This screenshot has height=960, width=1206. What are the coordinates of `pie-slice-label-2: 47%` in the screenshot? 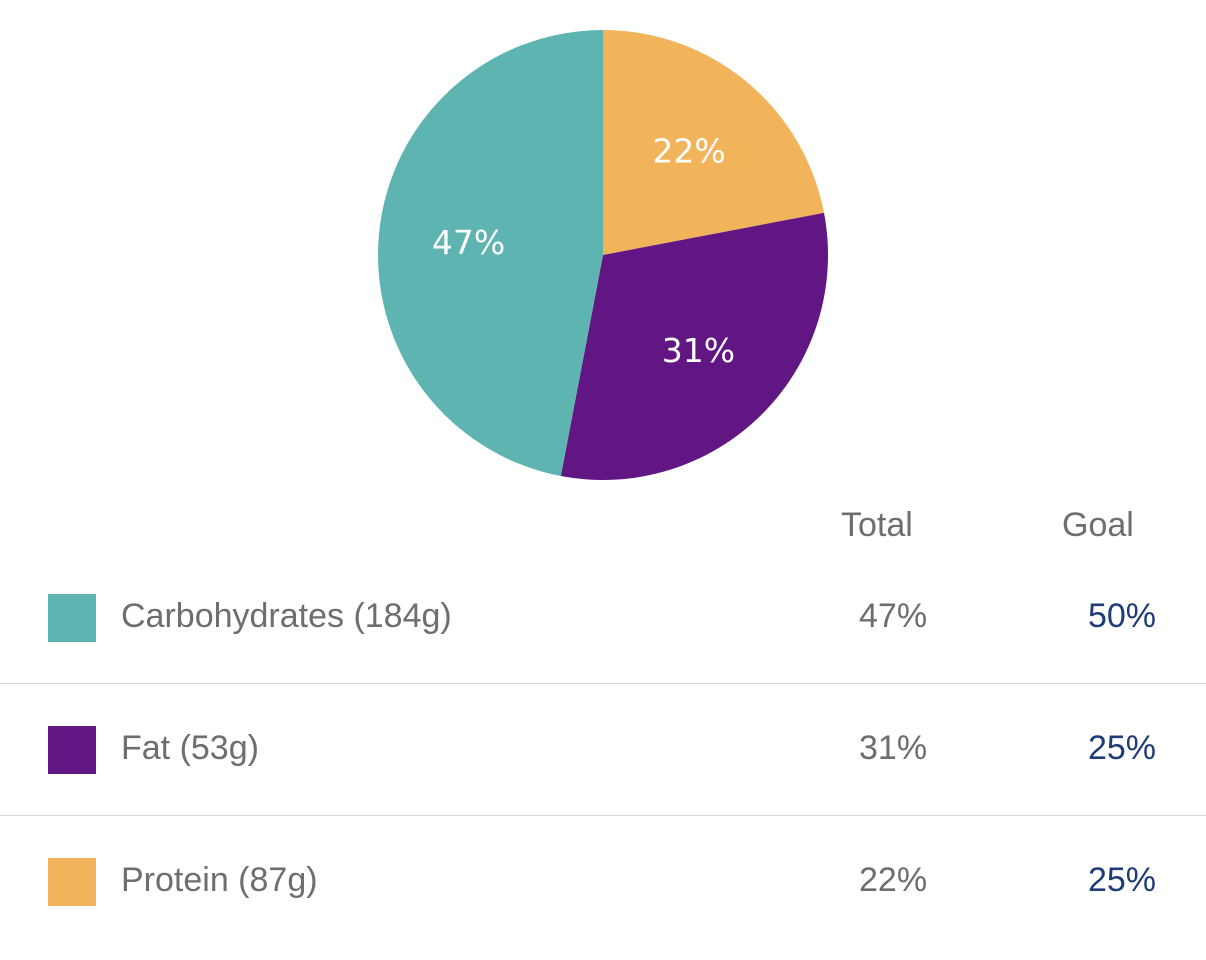 It's located at (468, 242).